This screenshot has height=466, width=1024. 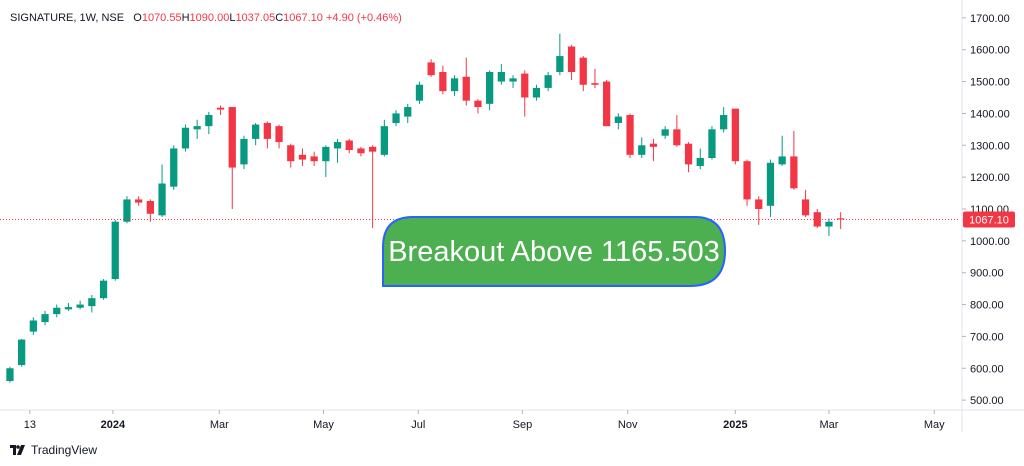 I want to click on x-tick-label: Nov, so click(x=628, y=425).